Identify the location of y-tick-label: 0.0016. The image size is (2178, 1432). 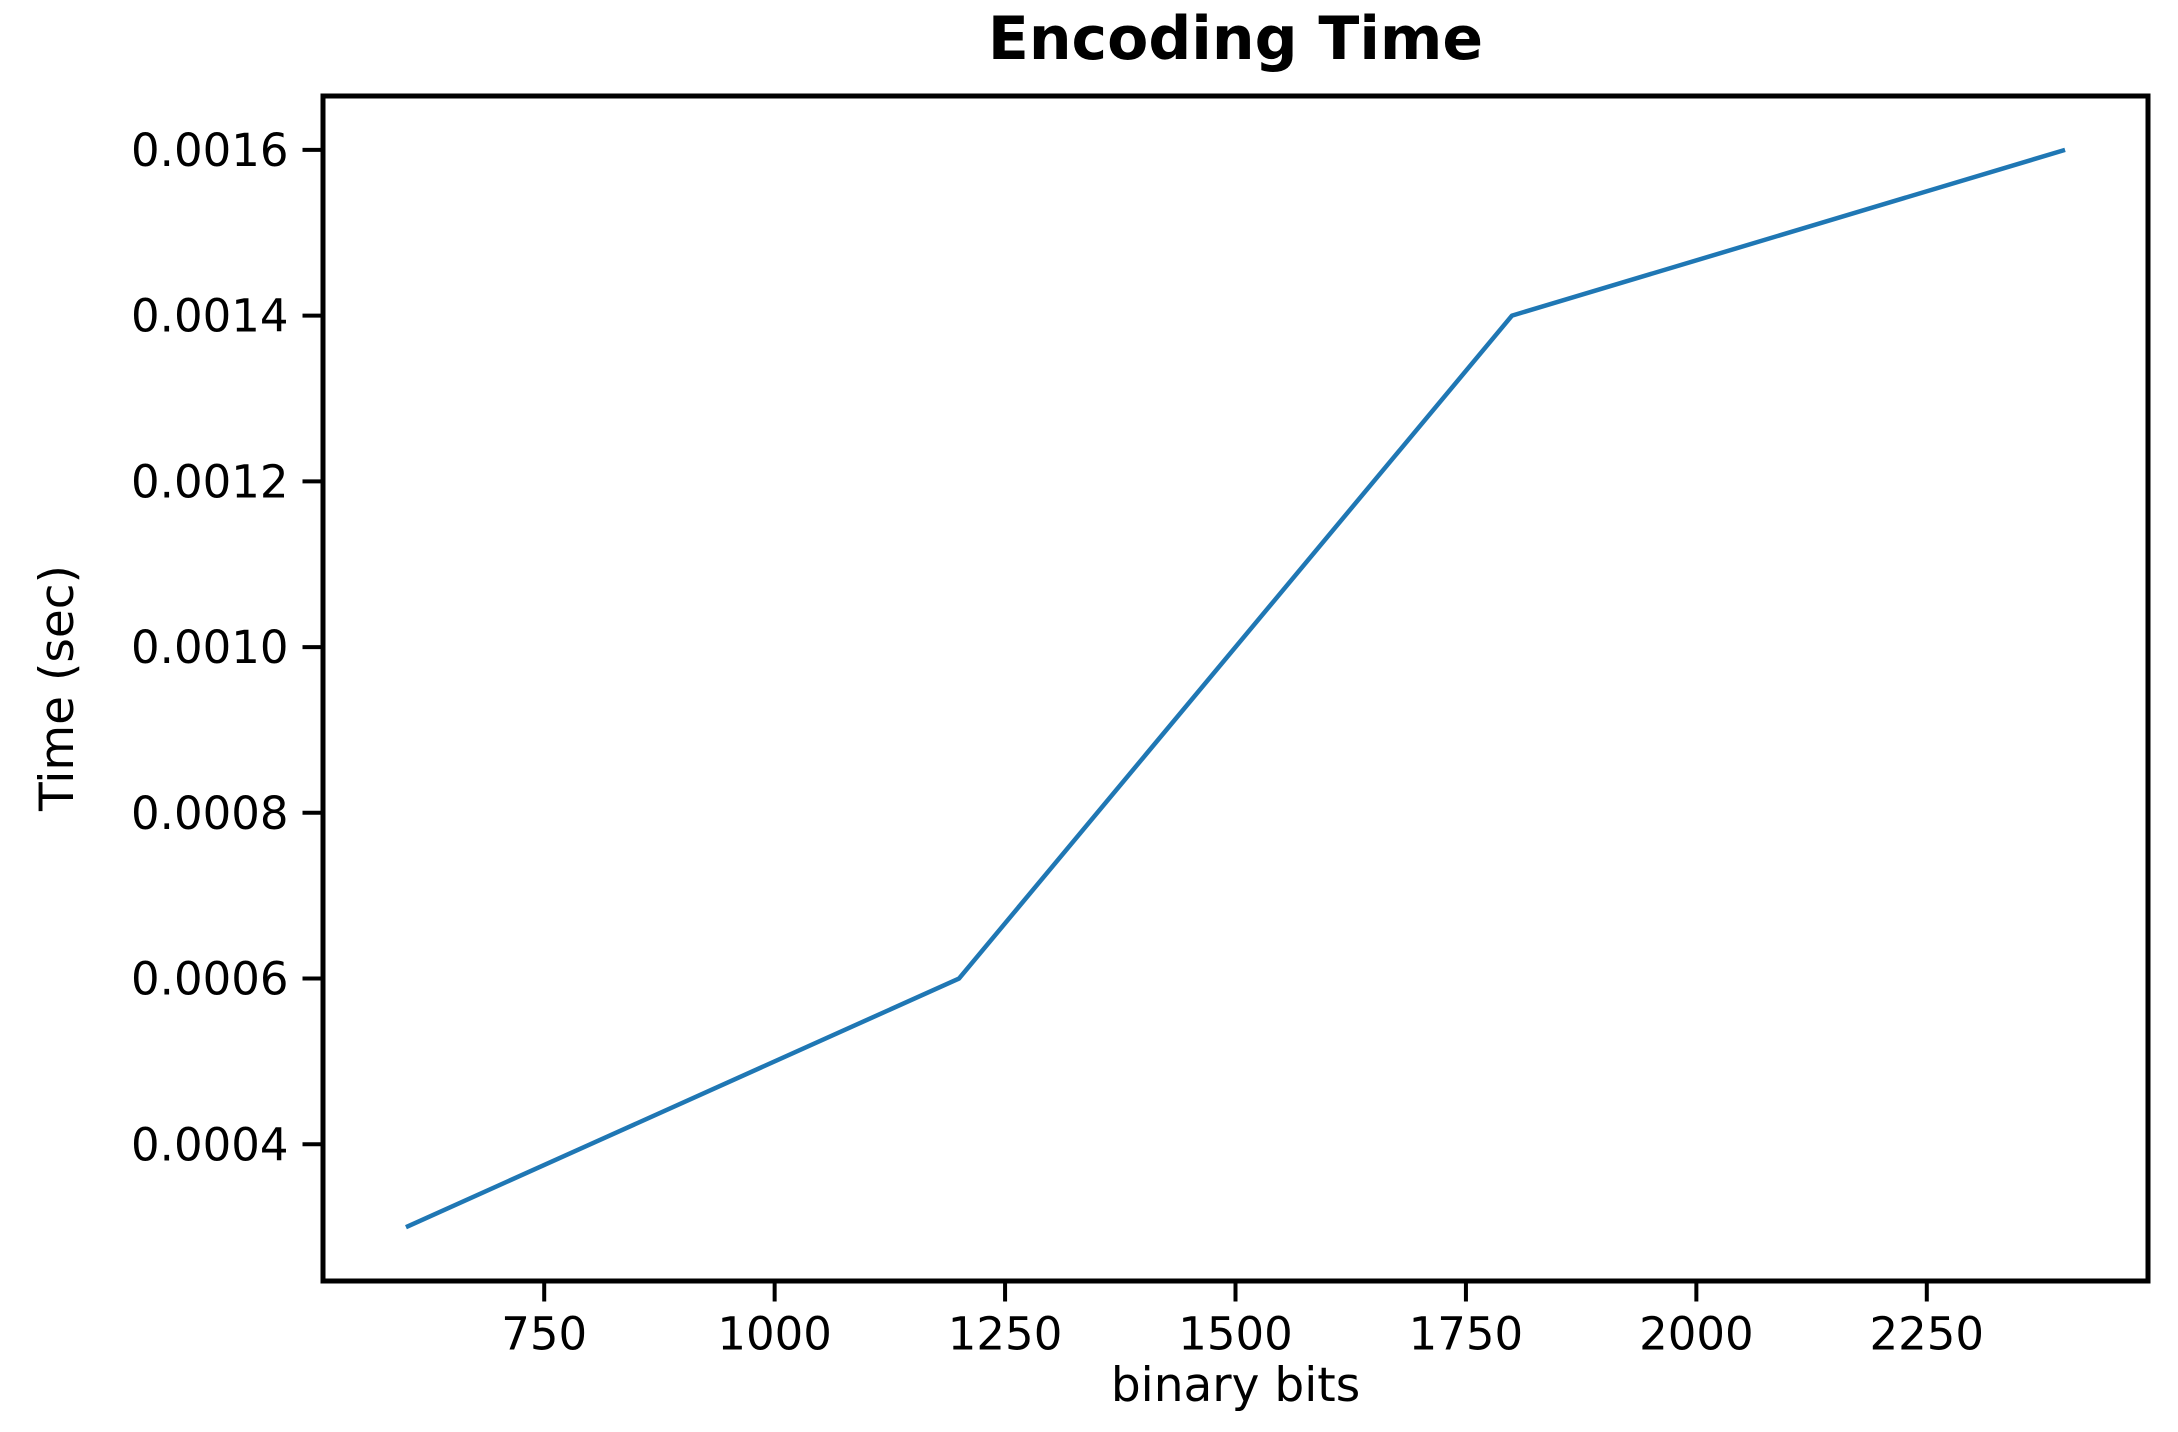
(209, 150).